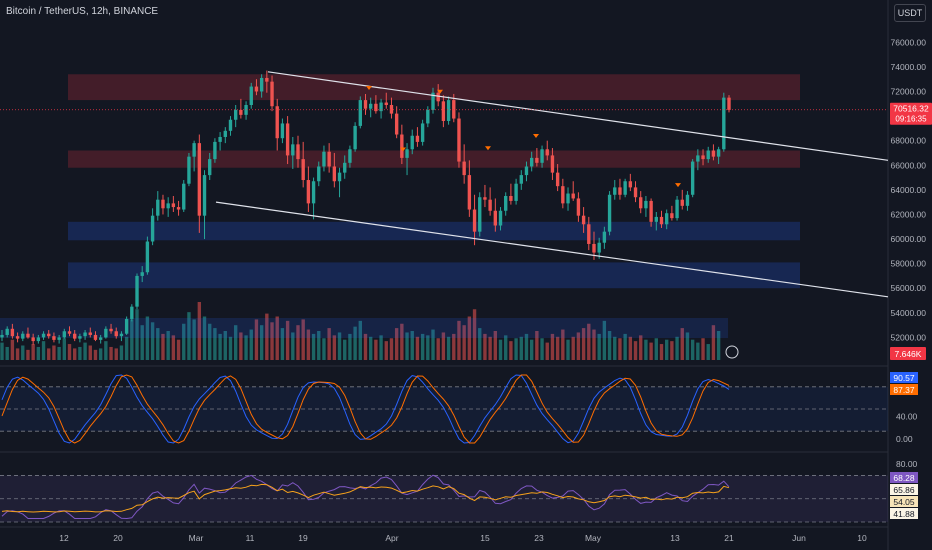  Describe the element at coordinates (904, 390) in the screenshot. I see `stoch-d-value: 87.37` at that location.